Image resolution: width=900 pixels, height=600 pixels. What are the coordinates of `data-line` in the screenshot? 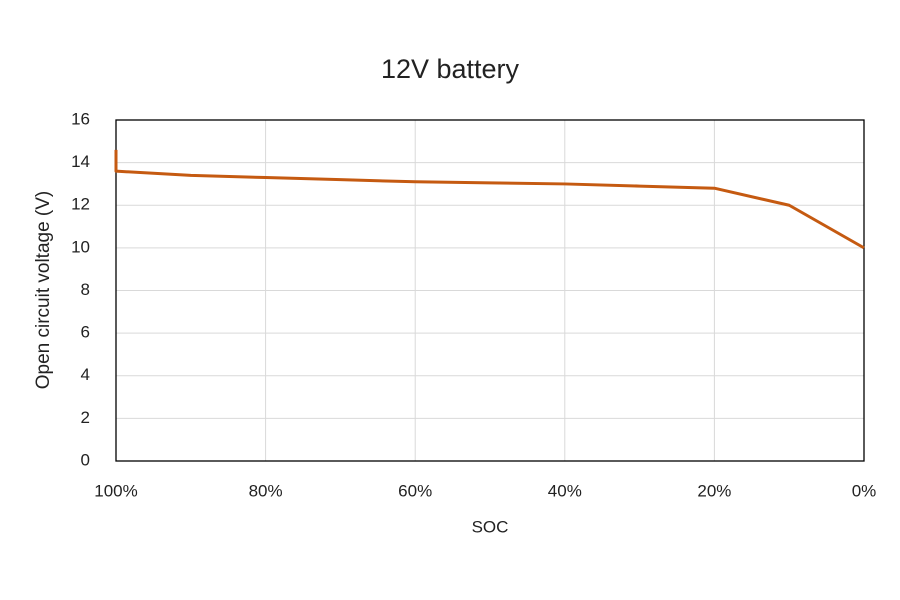 It's located at (489, 199).